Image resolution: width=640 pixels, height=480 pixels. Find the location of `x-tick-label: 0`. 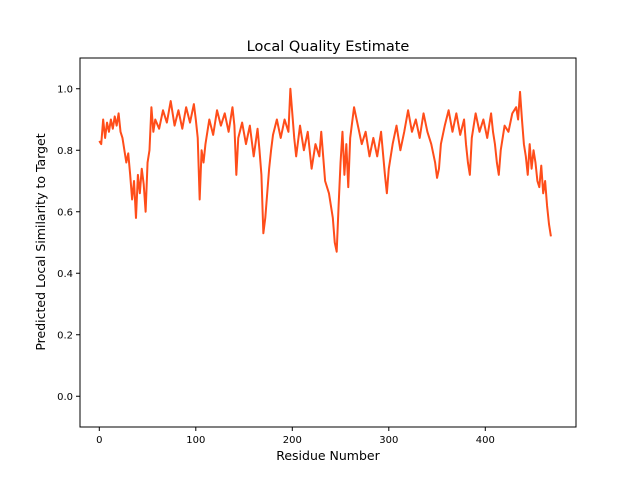

x-tick-label: 0 is located at coordinates (99, 440).